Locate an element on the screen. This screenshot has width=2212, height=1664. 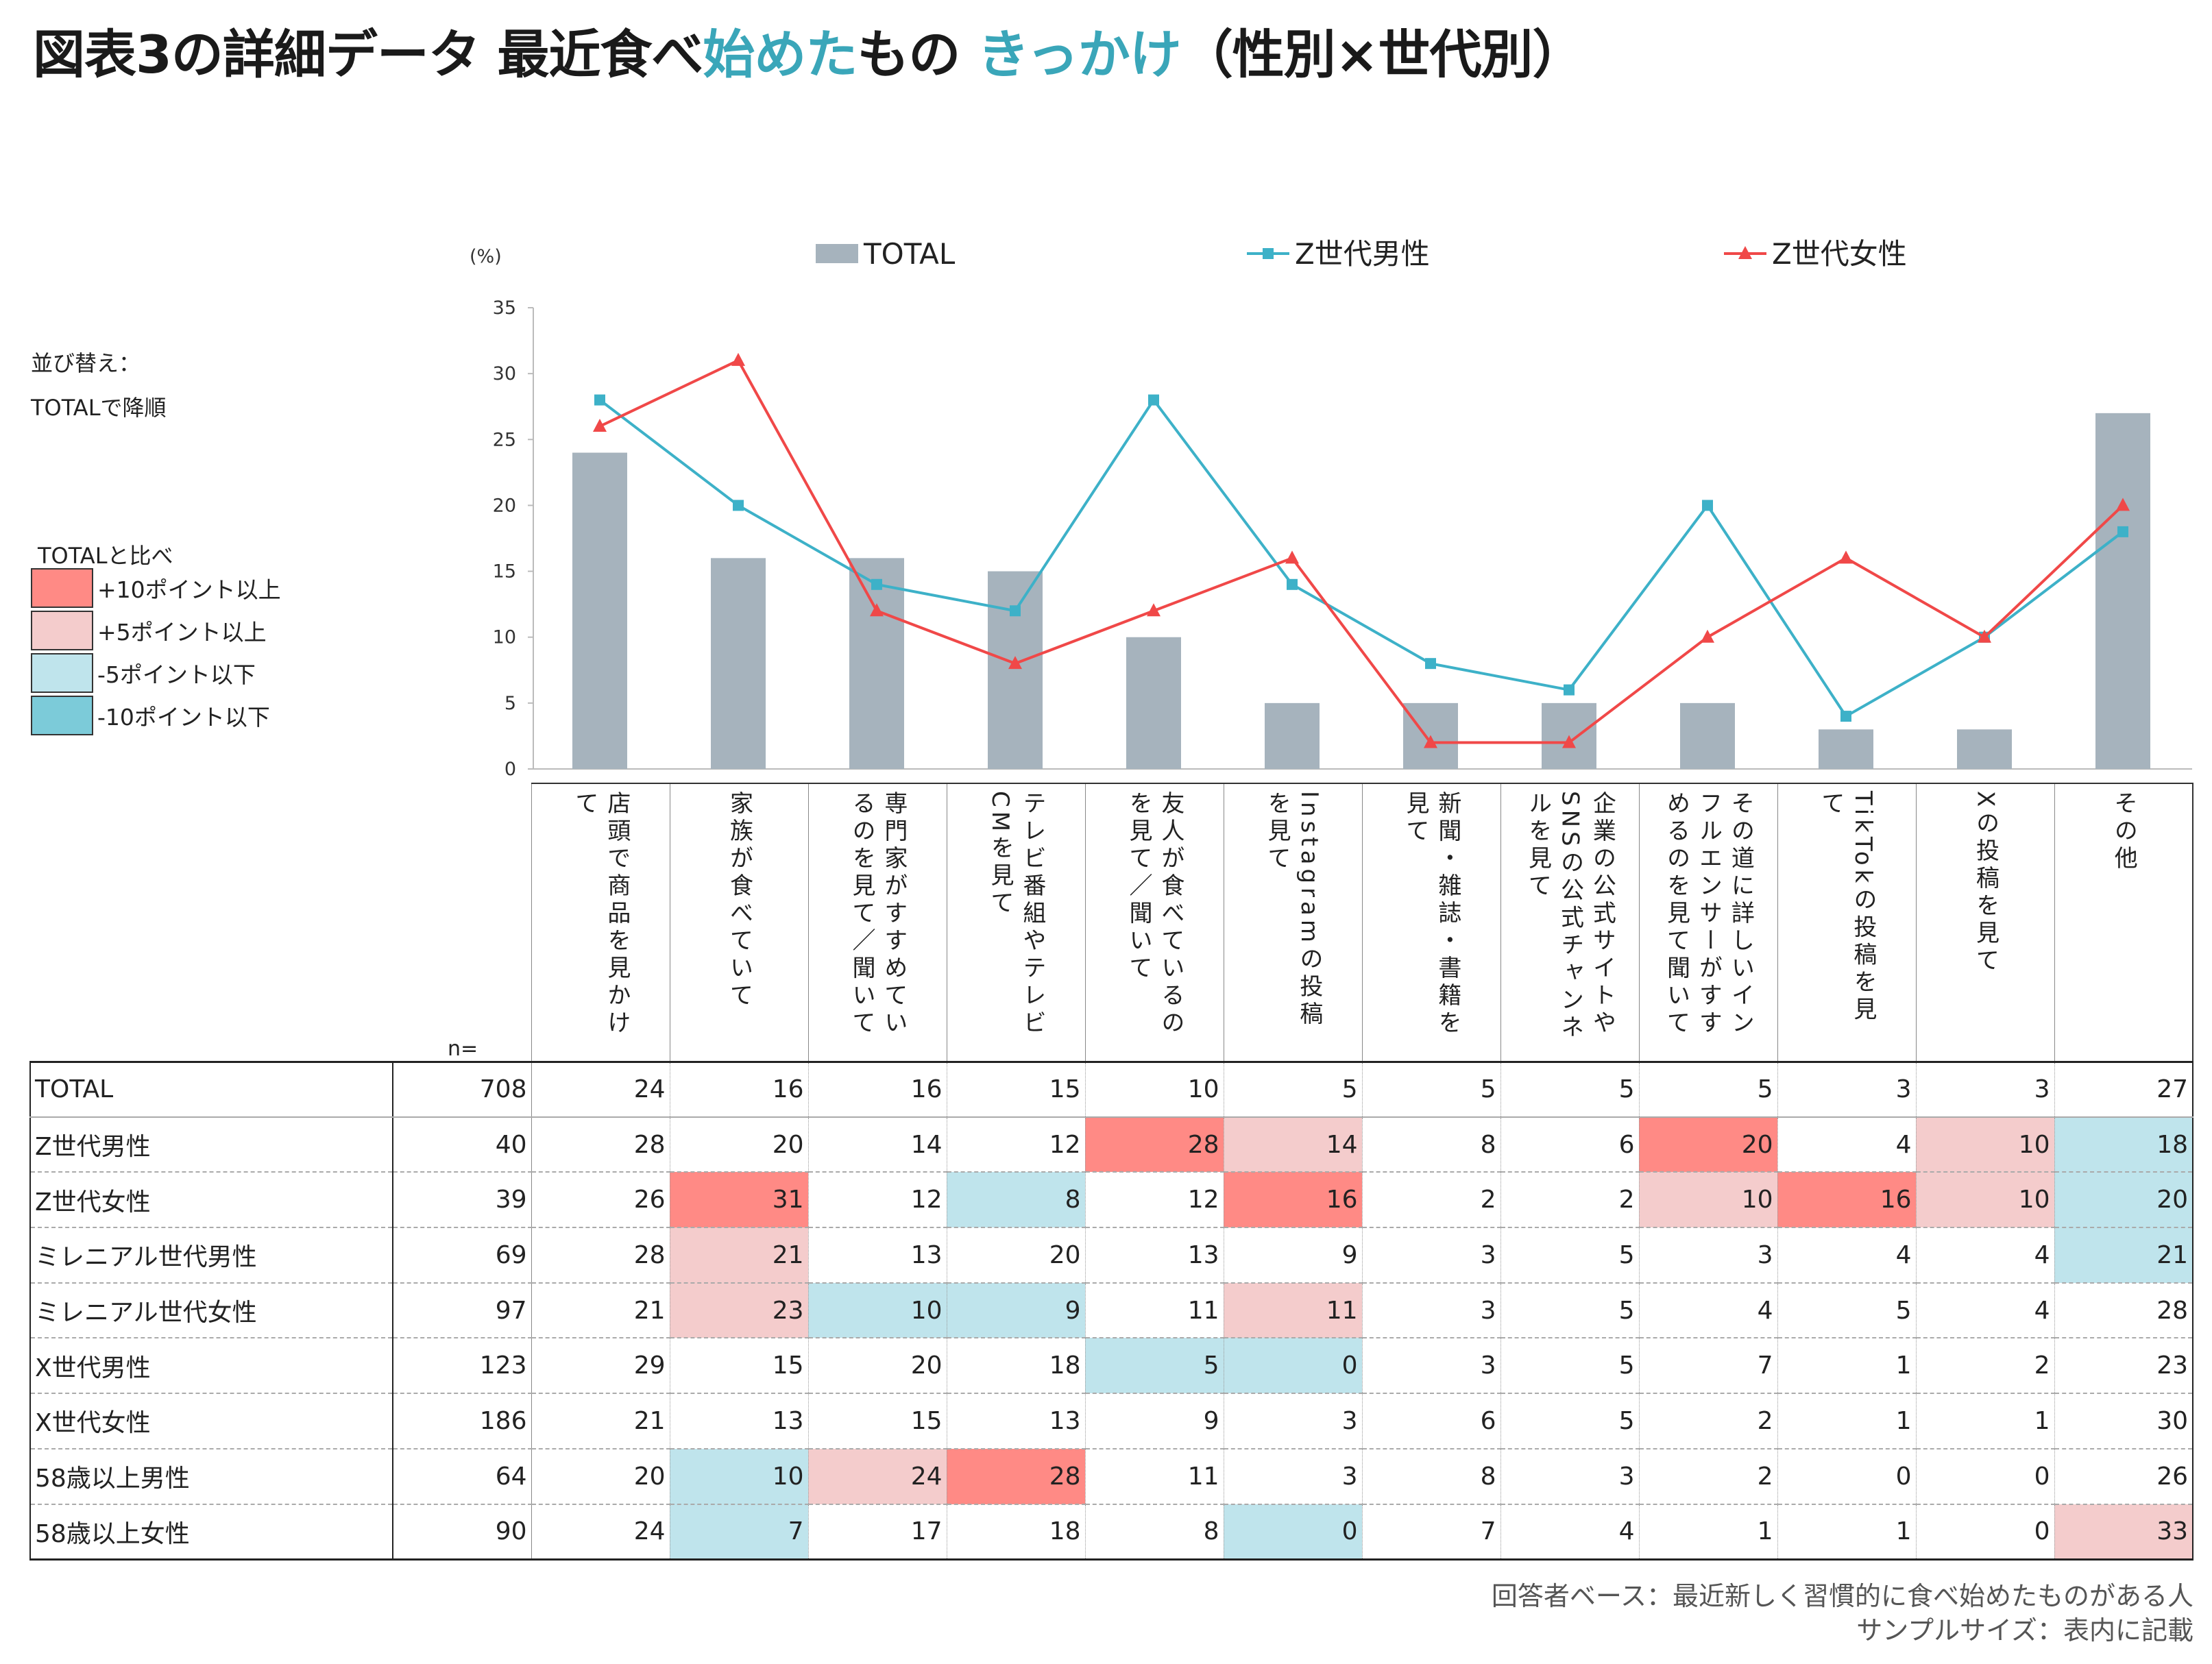
compare-legend-item: -5ポイント以下 is located at coordinates (143, 673).